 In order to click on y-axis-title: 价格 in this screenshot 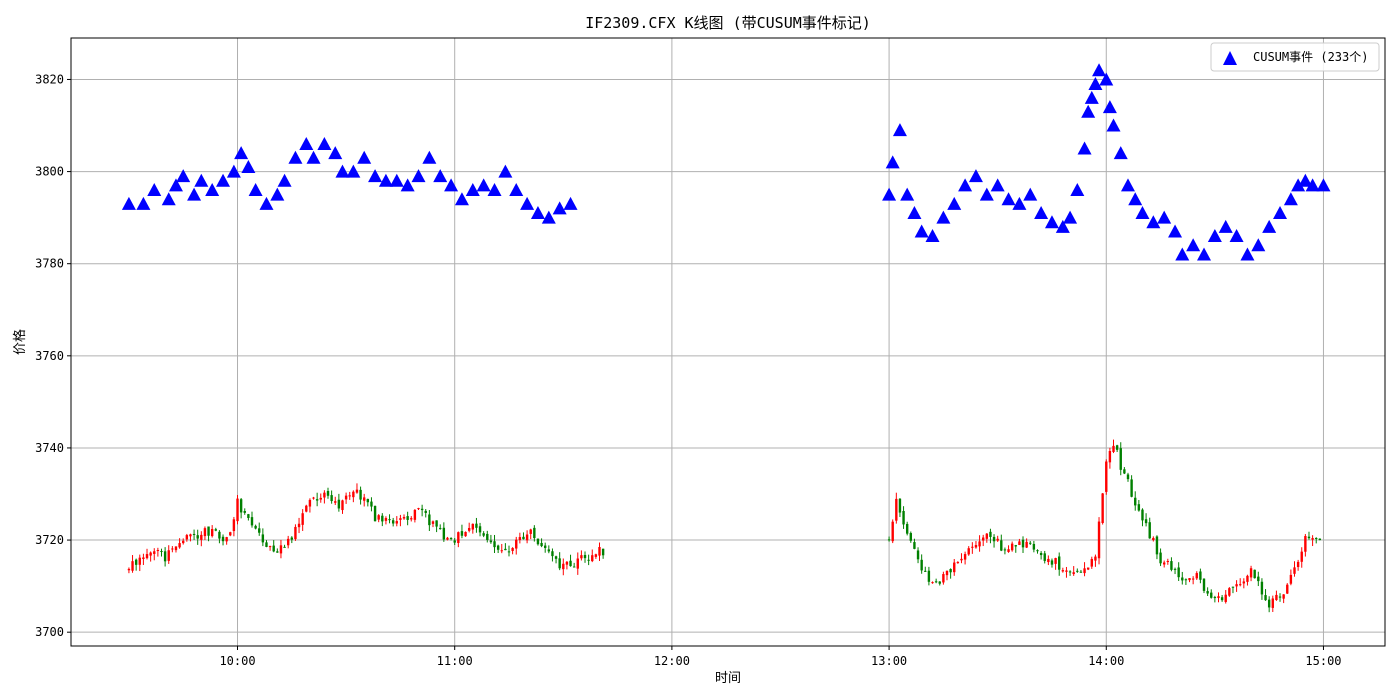, I will do `click(20, 342)`.